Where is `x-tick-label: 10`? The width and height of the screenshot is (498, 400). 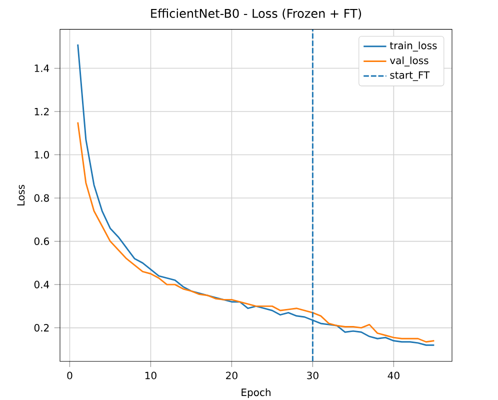 x-tick-label: 10 is located at coordinates (150, 376).